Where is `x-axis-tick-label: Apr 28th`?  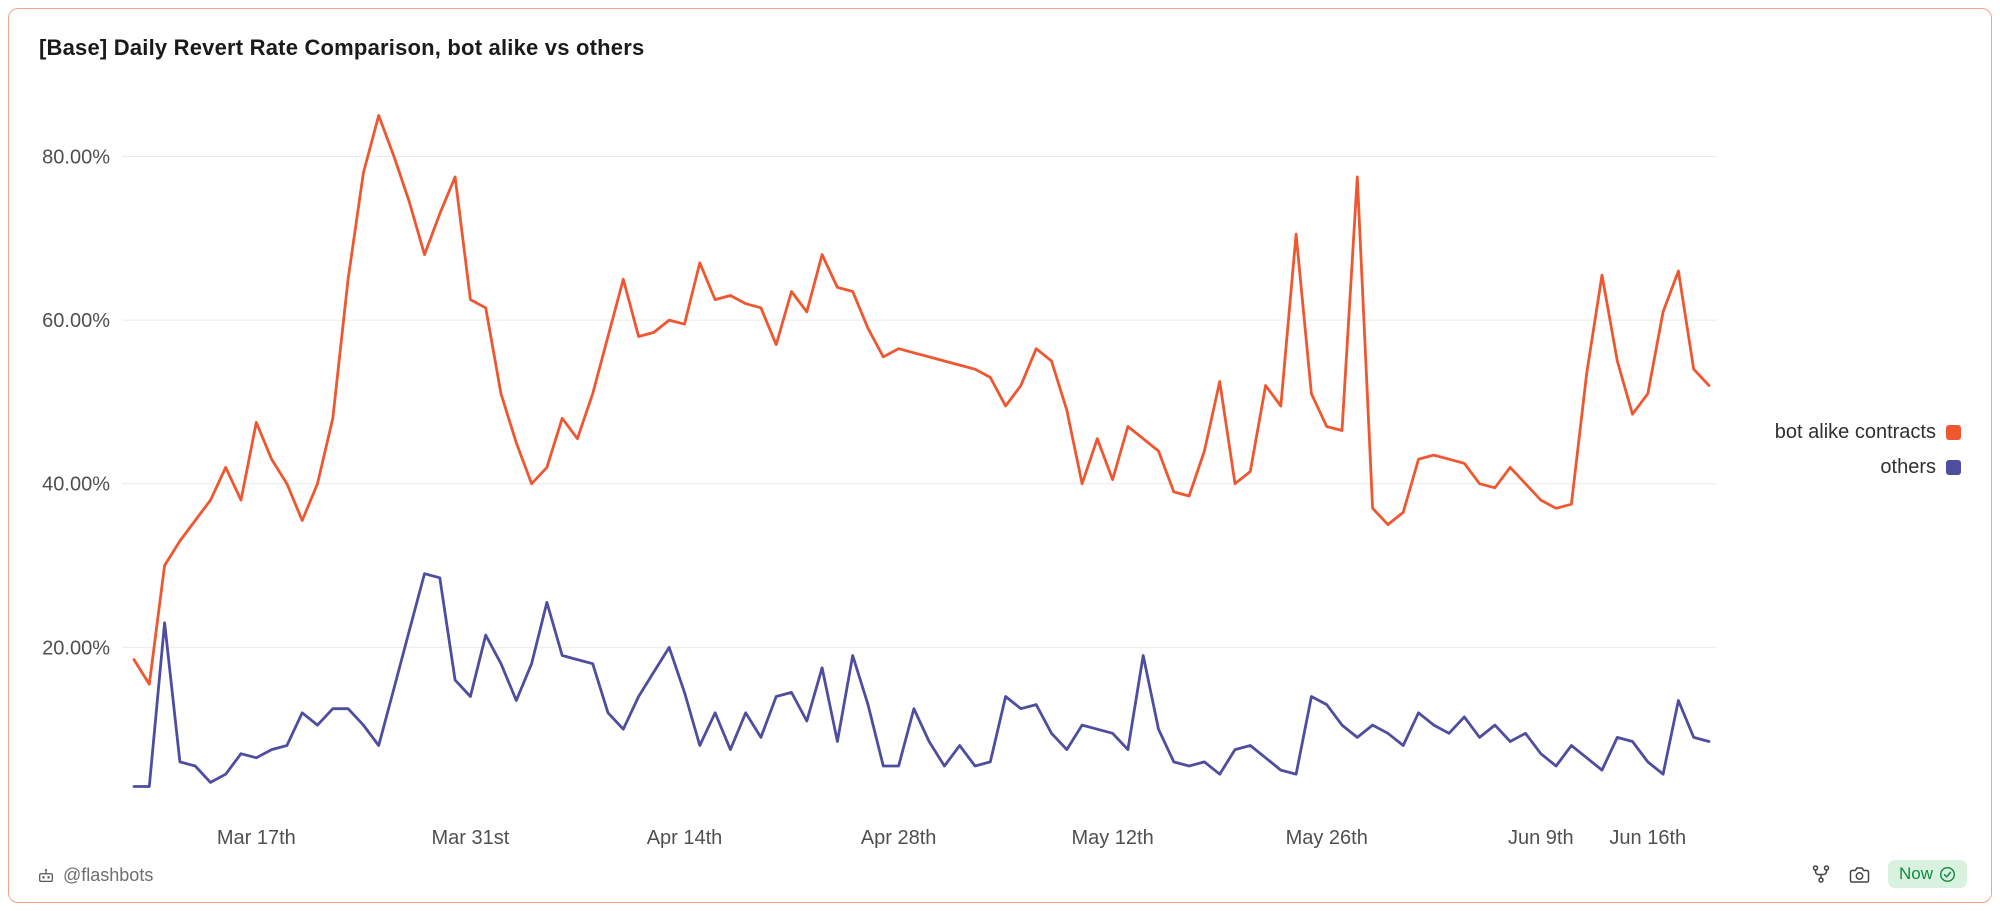 x-axis-tick-label: Apr 28th is located at coordinates (899, 838).